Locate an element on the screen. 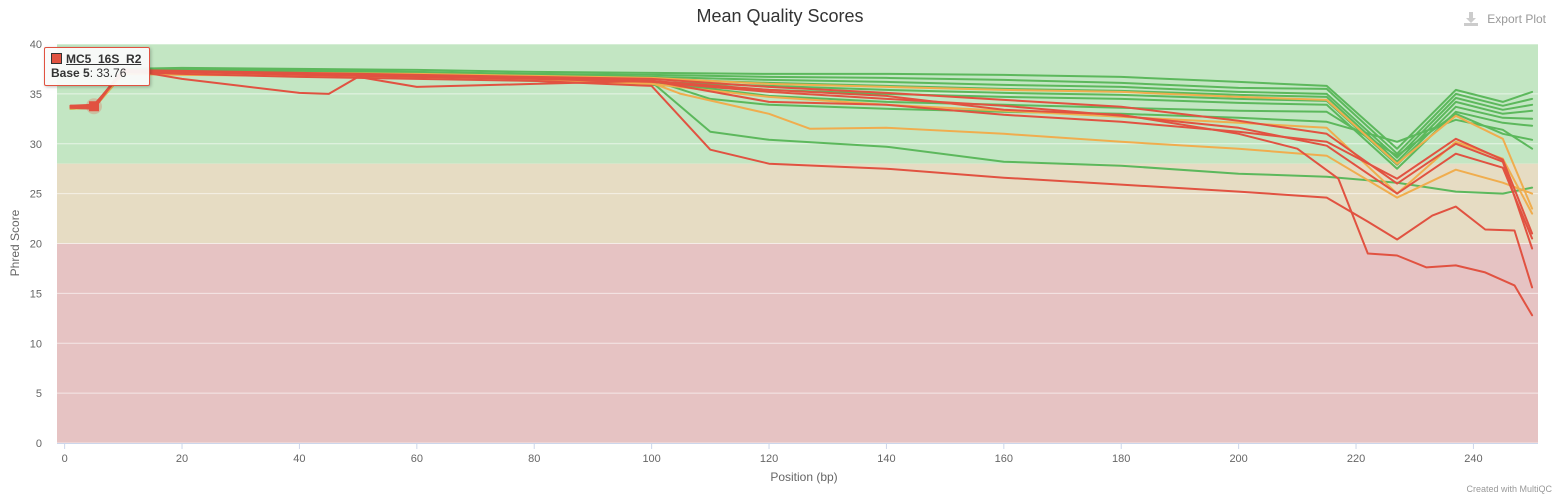 The height and width of the screenshot is (496, 1560). x-tick-label: 20 is located at coordinates (182, 459).